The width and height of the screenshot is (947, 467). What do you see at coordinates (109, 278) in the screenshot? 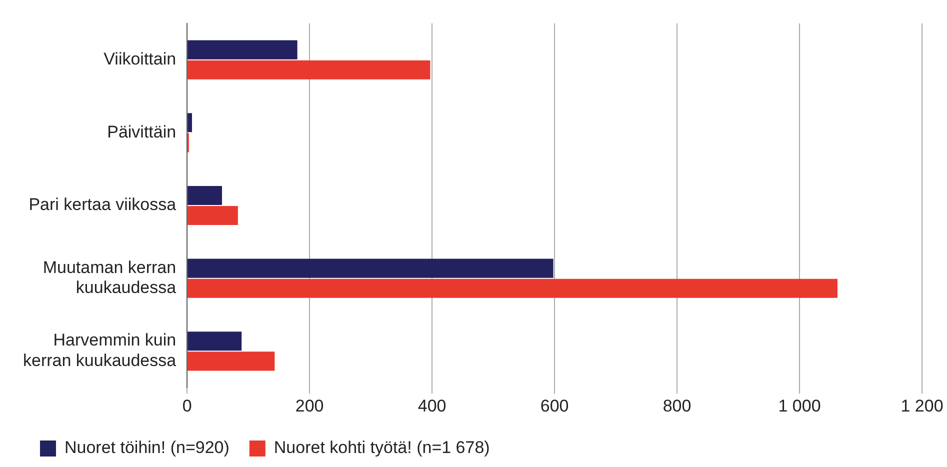
I see `y-tick-label: Muutaman kerran kuukaudessa` at bounding box center [109, 278].